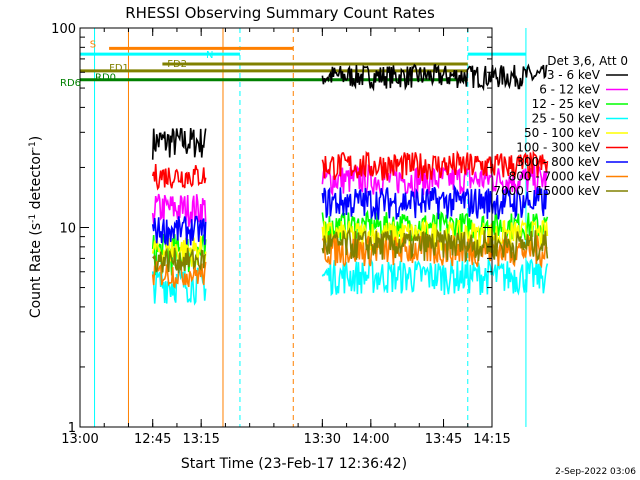 This screenshot has height=480, width=640. Describe the element at coordinates (322, 439) in the screenshot. I see `x-tick-label-3: 13:30` at that location.